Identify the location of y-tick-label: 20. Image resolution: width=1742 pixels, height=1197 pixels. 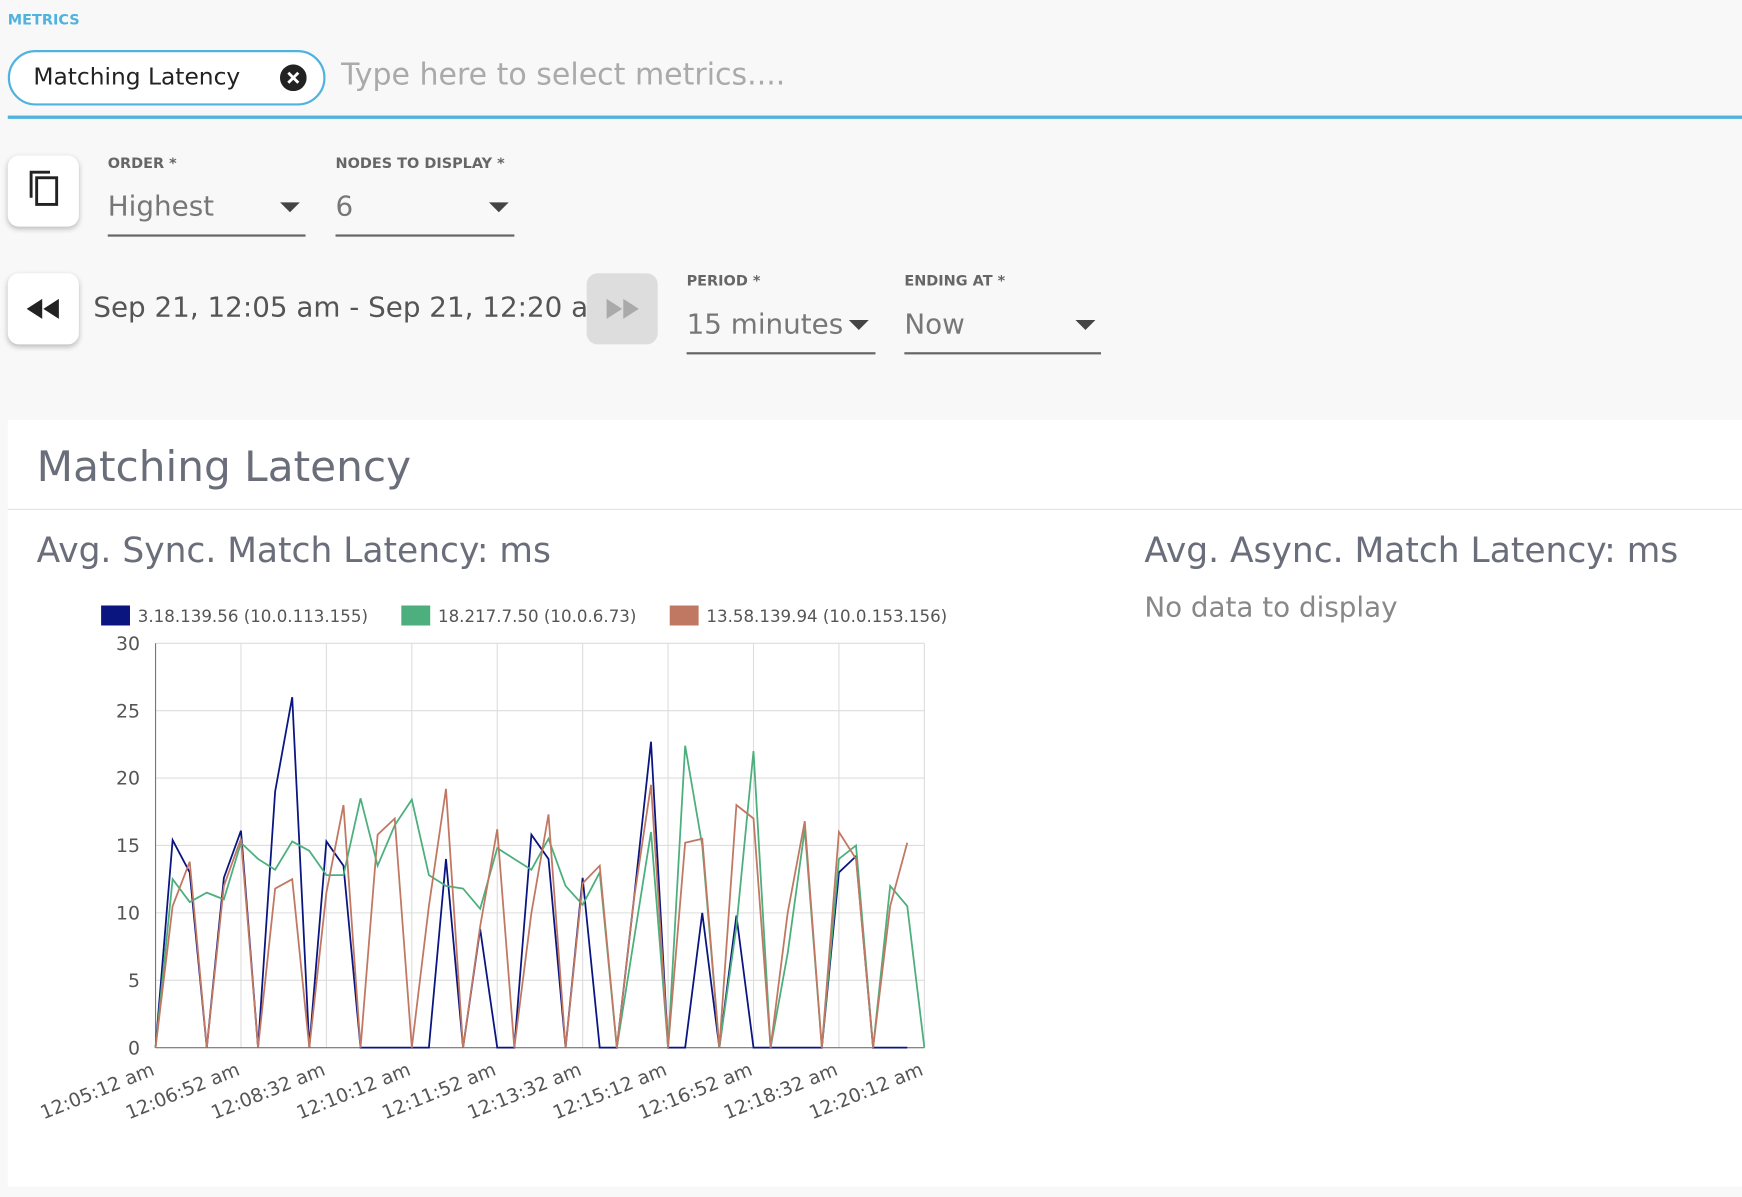
(128, 779).